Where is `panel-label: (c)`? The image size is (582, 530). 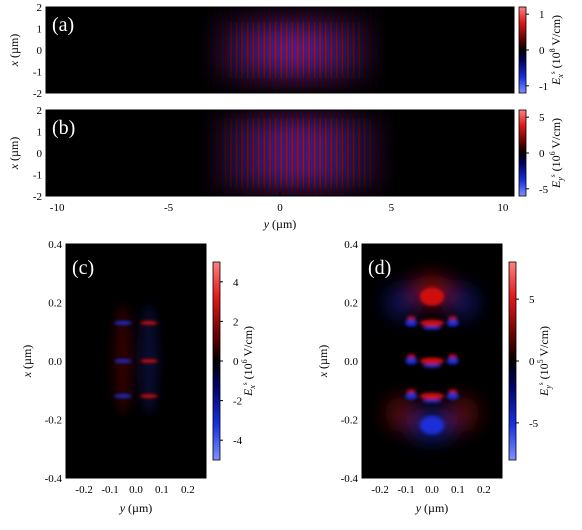
panel-label: (c) is located at coordinates (83, 268).